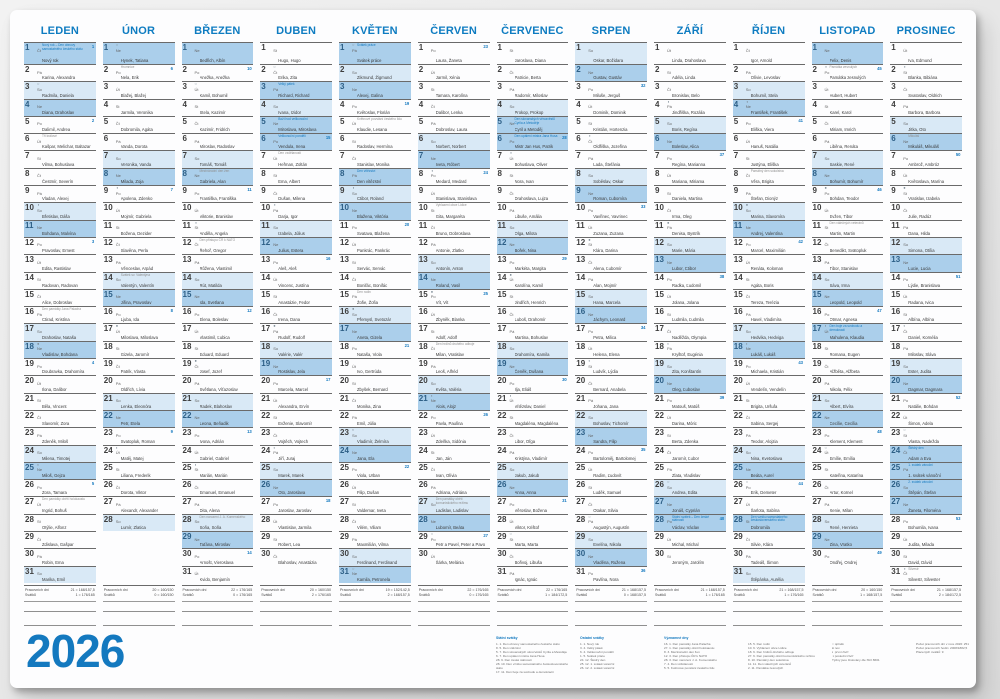 Image resolution: width=1000 pixels, height=699 pixels. Describe the element at coordinates (657, 173) in the screenshot. I see `day-number: 8` at that location.